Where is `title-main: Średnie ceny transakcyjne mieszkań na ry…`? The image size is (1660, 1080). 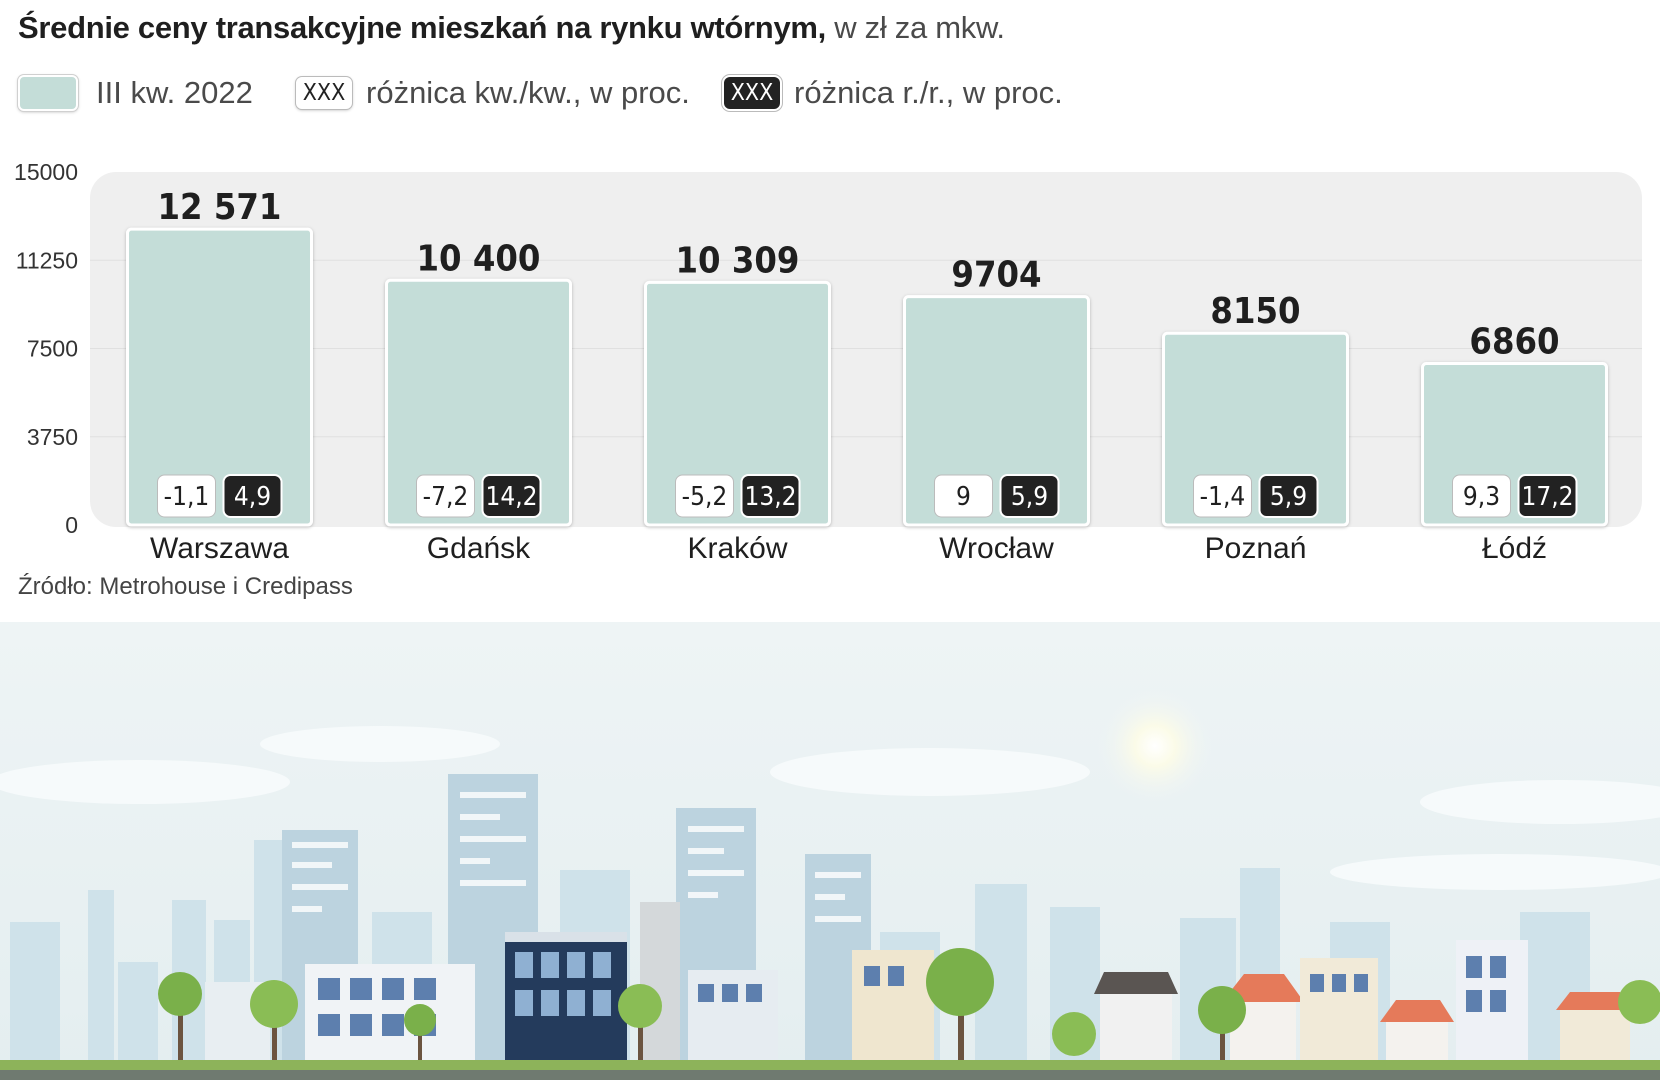
title-main: Średnie ceny transakcyjne mieszkań na ry… is located at coordinates (422, 27).